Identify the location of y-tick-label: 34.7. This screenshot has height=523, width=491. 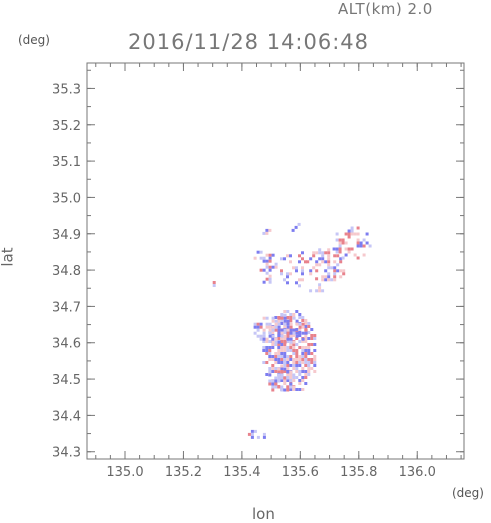
(66, 307).